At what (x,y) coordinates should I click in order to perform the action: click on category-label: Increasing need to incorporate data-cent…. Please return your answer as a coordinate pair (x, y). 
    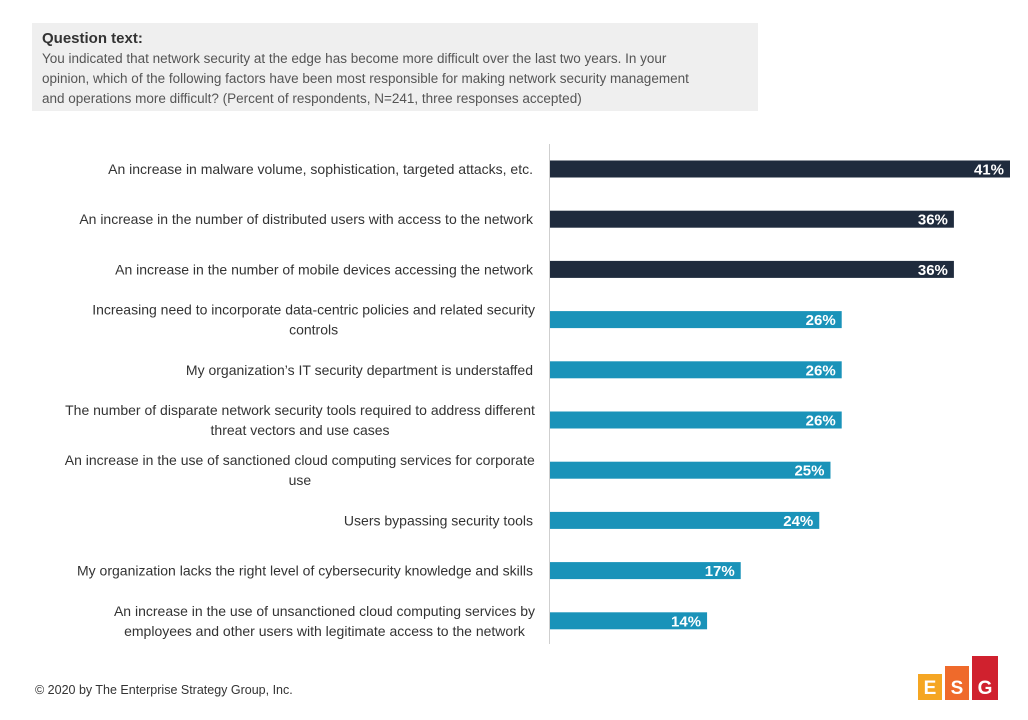
    Looking at the image, I should click on (313, 310).